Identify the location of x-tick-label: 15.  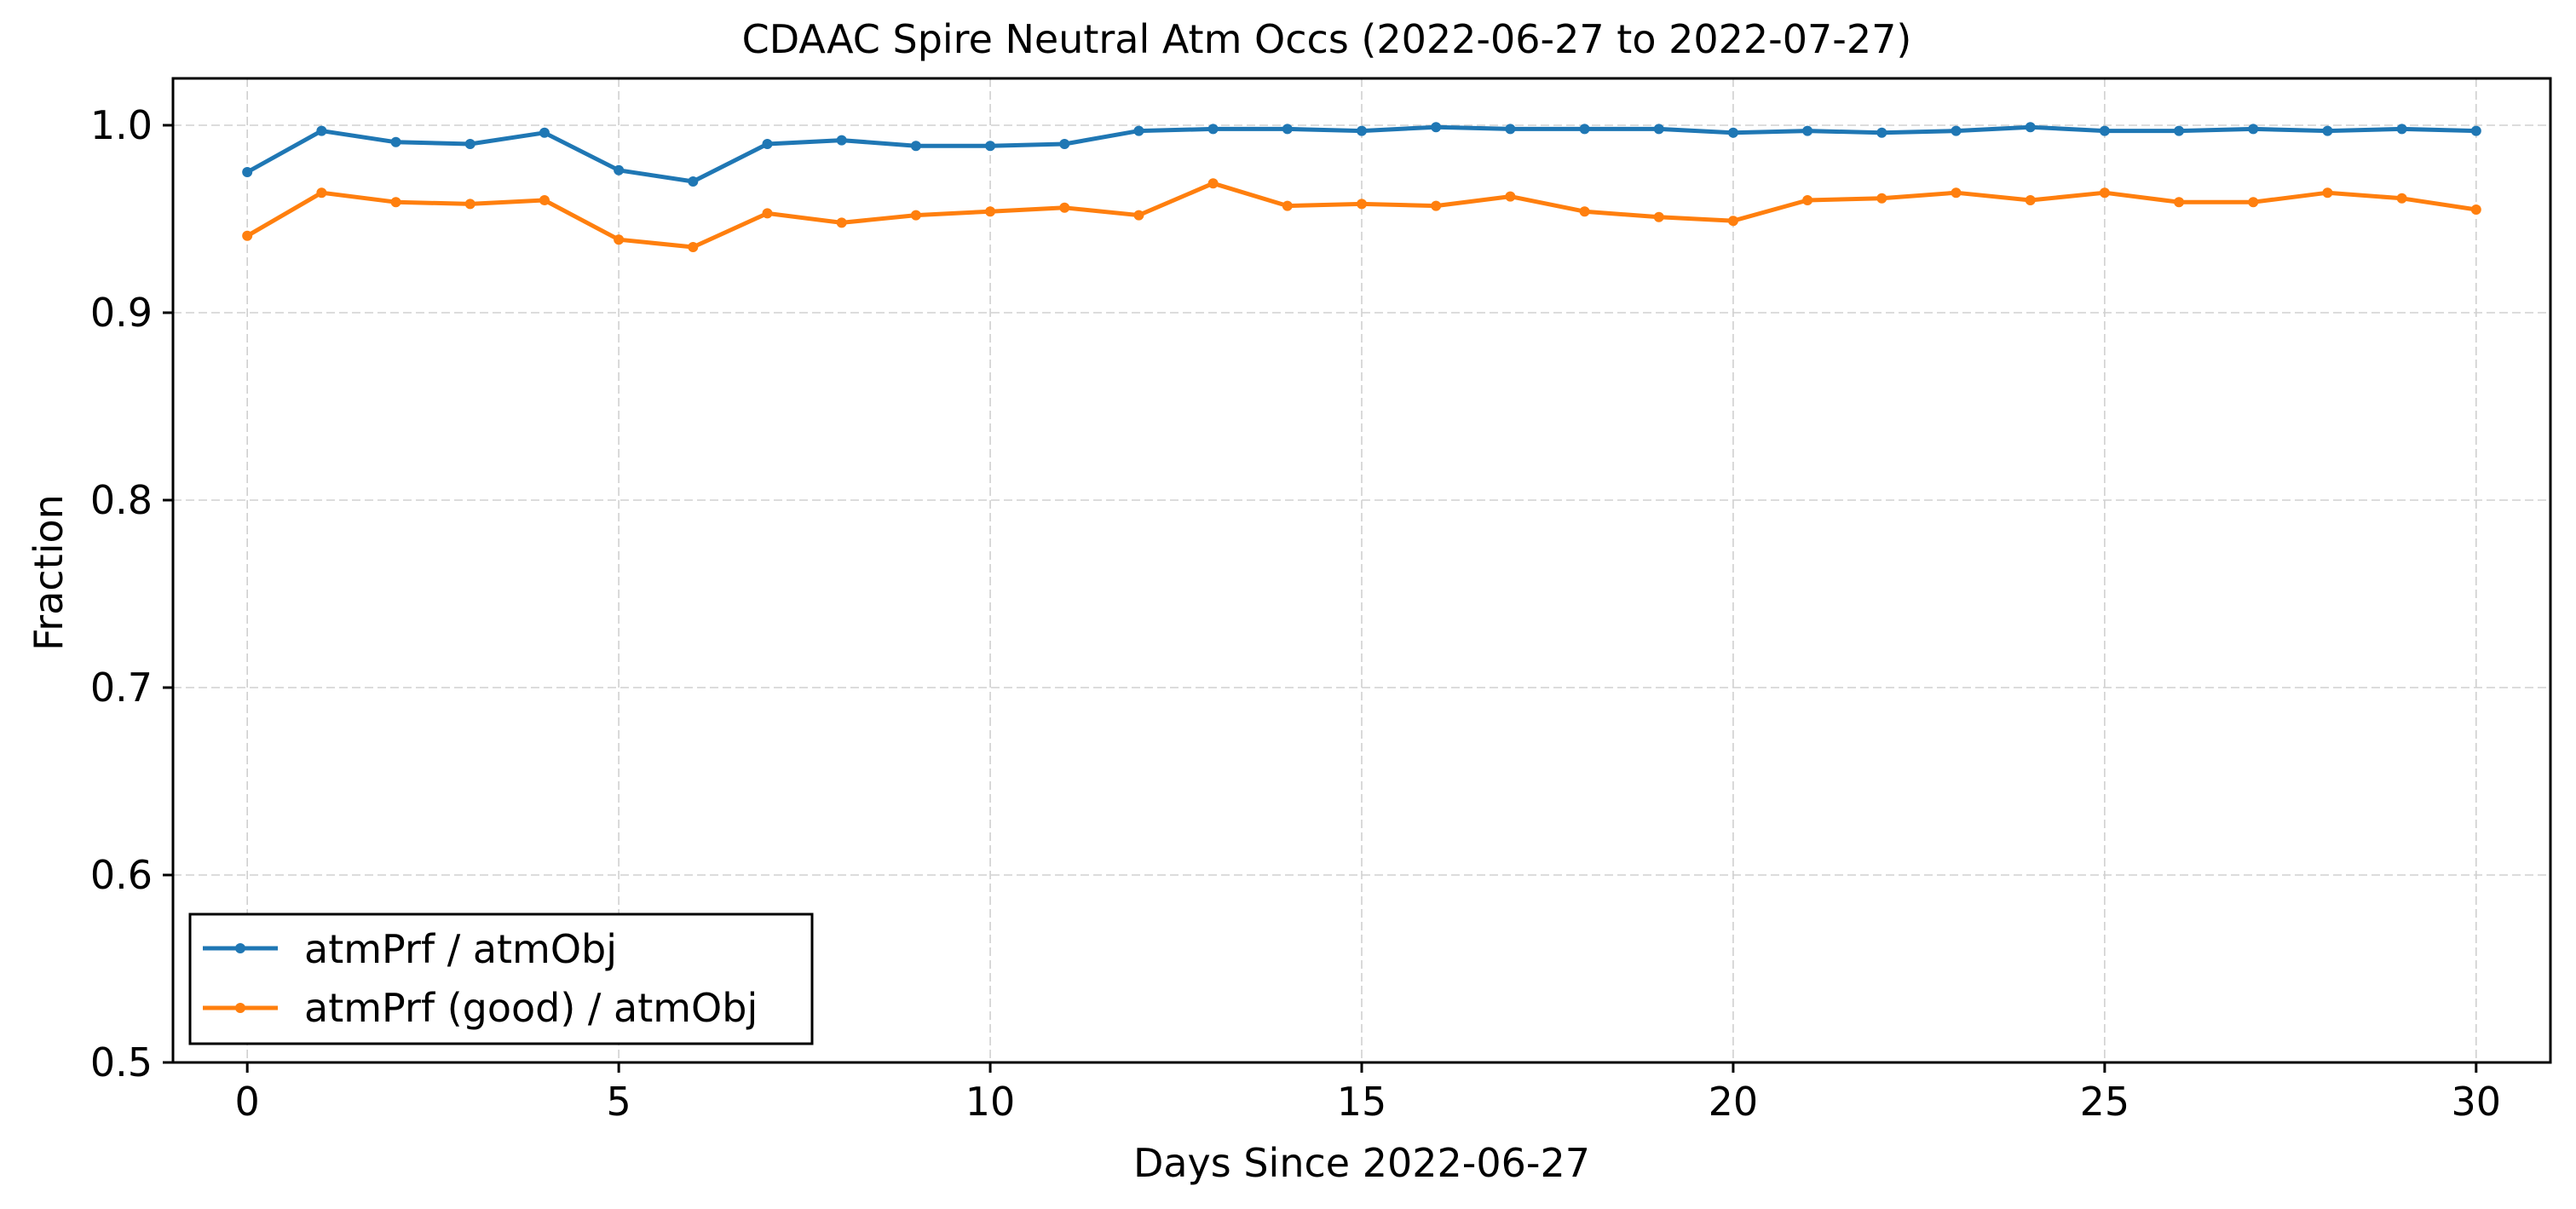
(1362, 1102).